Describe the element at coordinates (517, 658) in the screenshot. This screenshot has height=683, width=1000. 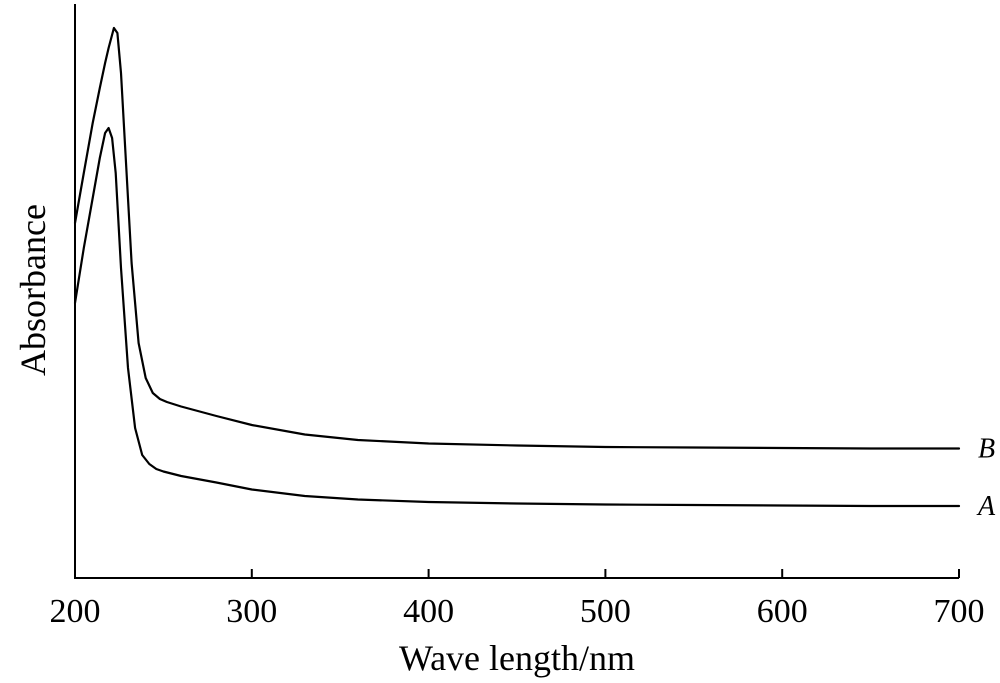
I see `x-axis-label: Wave length/nm` at that location.